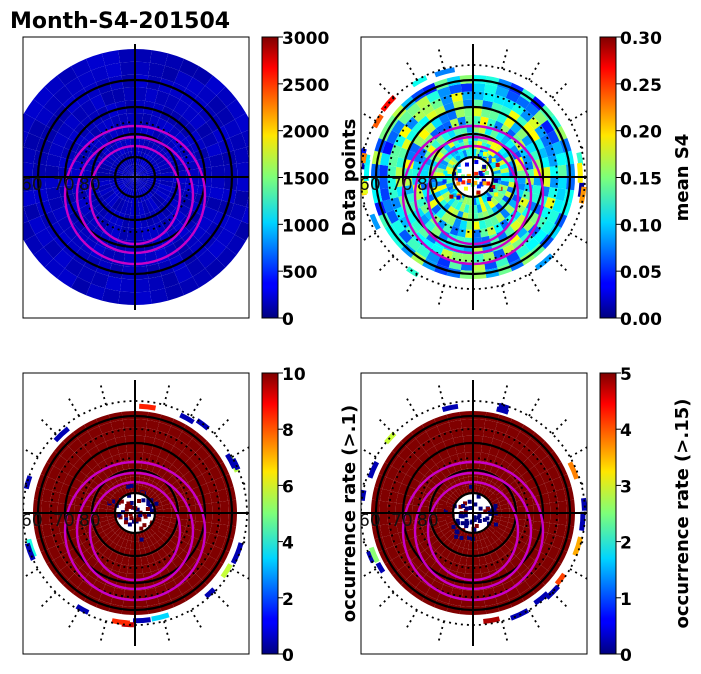 This screenshot has height=674, width=701. What do you see at coordinates (641, 320) in the screenshot?
I see `colorbar-tick-label: 0.00` at bounding box center [641, 320].